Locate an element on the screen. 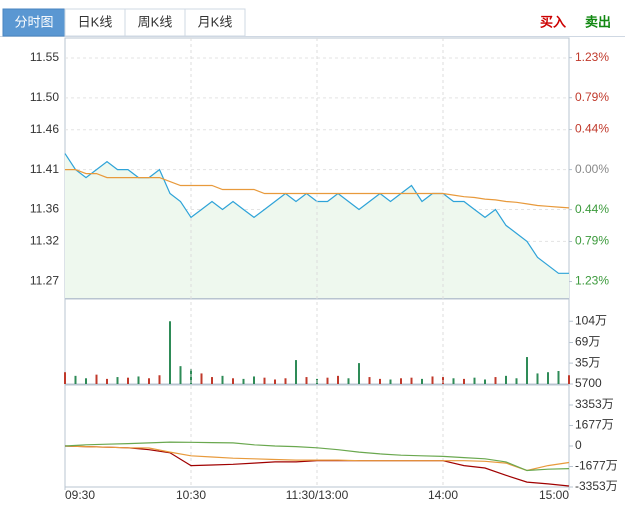  panel-frame is located at coordinates (317, 341).